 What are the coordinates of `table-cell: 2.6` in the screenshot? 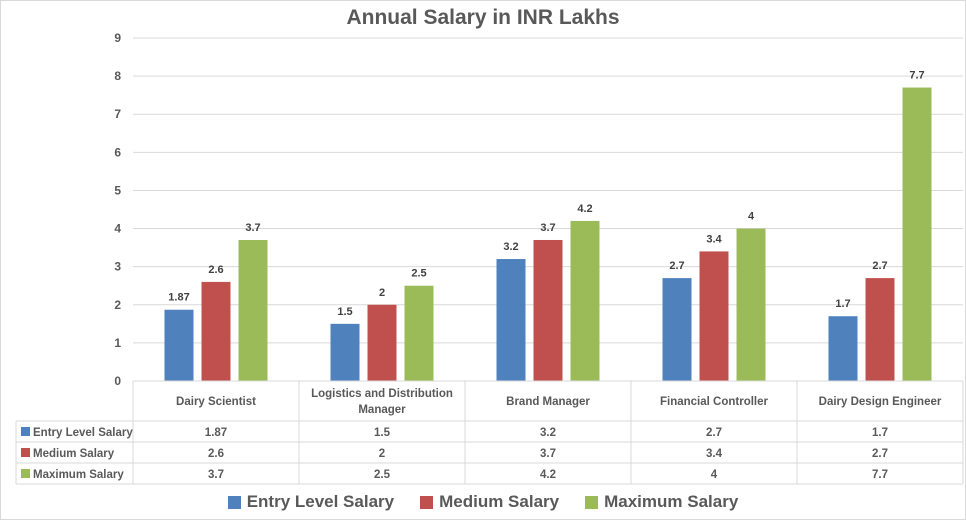 It's located at (216, 454).